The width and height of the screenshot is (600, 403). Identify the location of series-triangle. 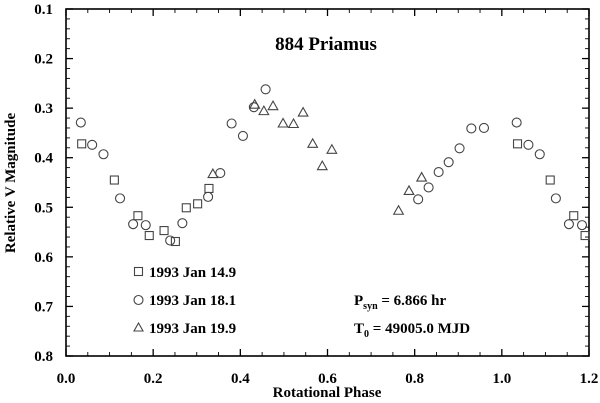
(317, 156).